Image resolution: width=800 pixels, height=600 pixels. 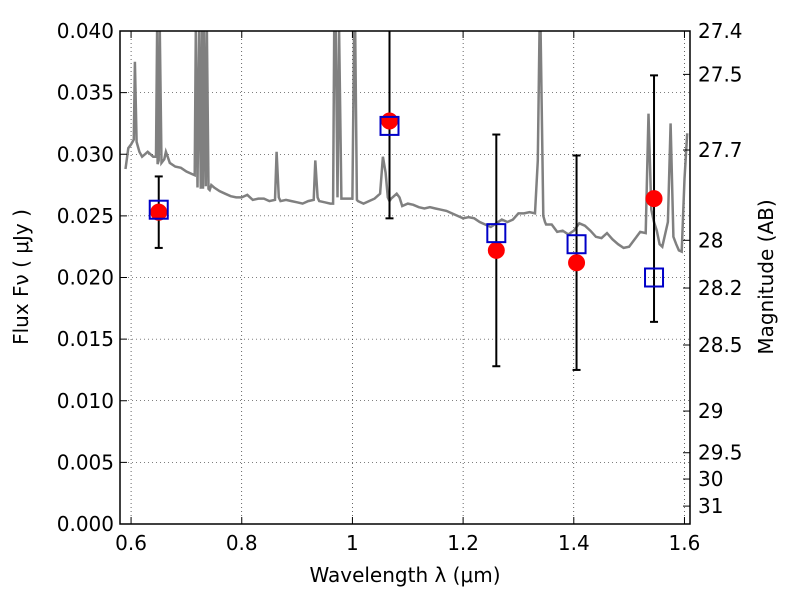 What do you see at coordinates (85, 31) in the screenshot?
I see `y-tick-label: 0.040` at bounding box center [85, 31].